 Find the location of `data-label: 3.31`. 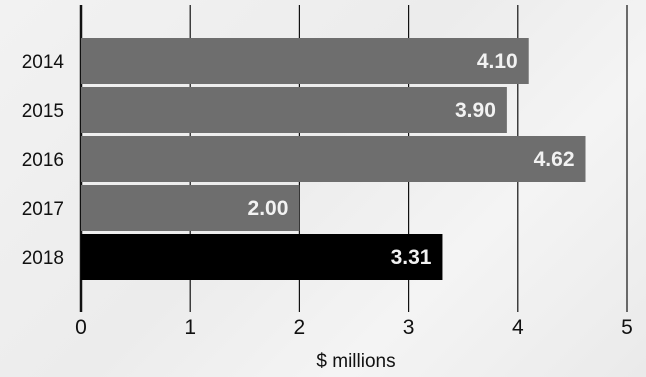

data-label: 3.31 is located at coordinates (411, 257).